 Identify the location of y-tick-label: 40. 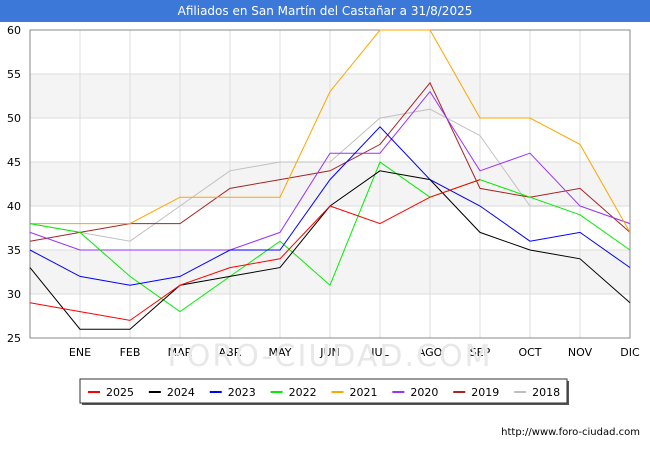
(14, 206).